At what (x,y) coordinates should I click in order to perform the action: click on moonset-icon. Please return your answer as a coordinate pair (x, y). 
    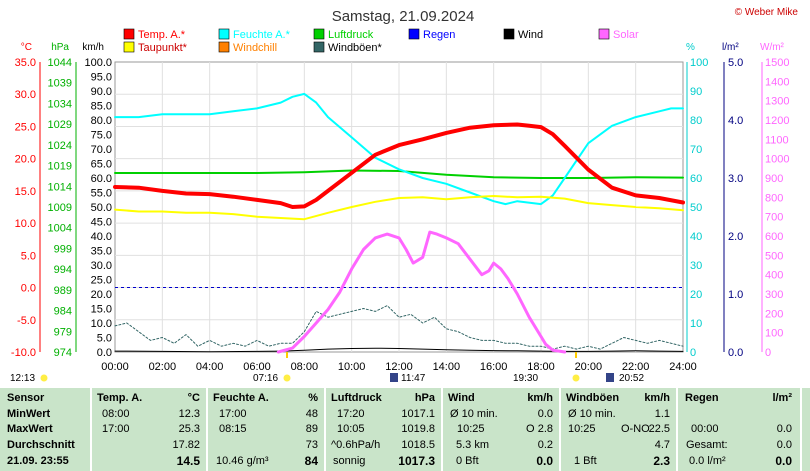
    Looking at the image, I should click on (610, 377).